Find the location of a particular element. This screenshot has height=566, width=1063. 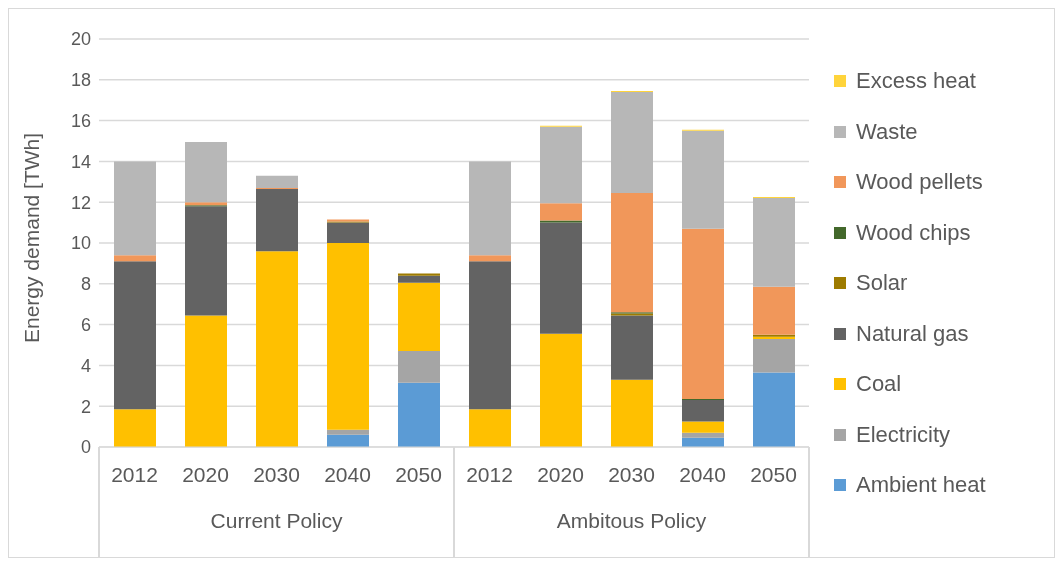

y-tick-label: 14 is located at coordinates (80, 161).